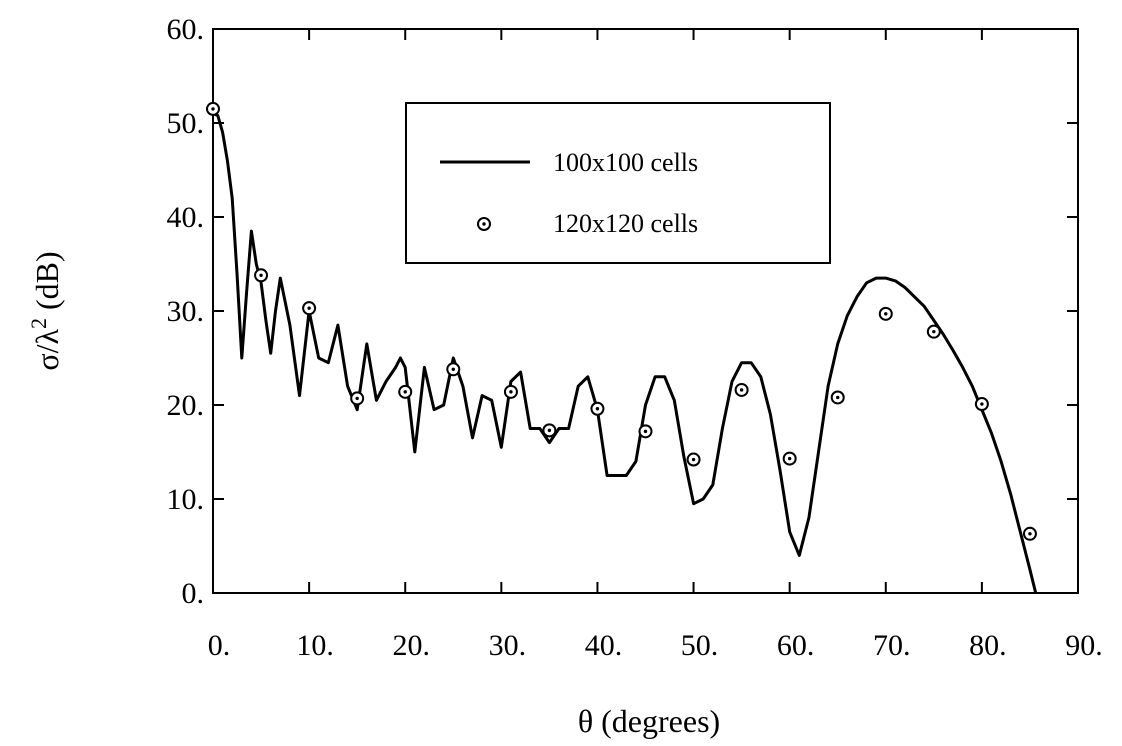 This screenshot has width=1122, height=746. What do you see at coordinates (186, 405) in the screenshot?
I see `y-tick-label: 20.` at bounding box center [186, 405].